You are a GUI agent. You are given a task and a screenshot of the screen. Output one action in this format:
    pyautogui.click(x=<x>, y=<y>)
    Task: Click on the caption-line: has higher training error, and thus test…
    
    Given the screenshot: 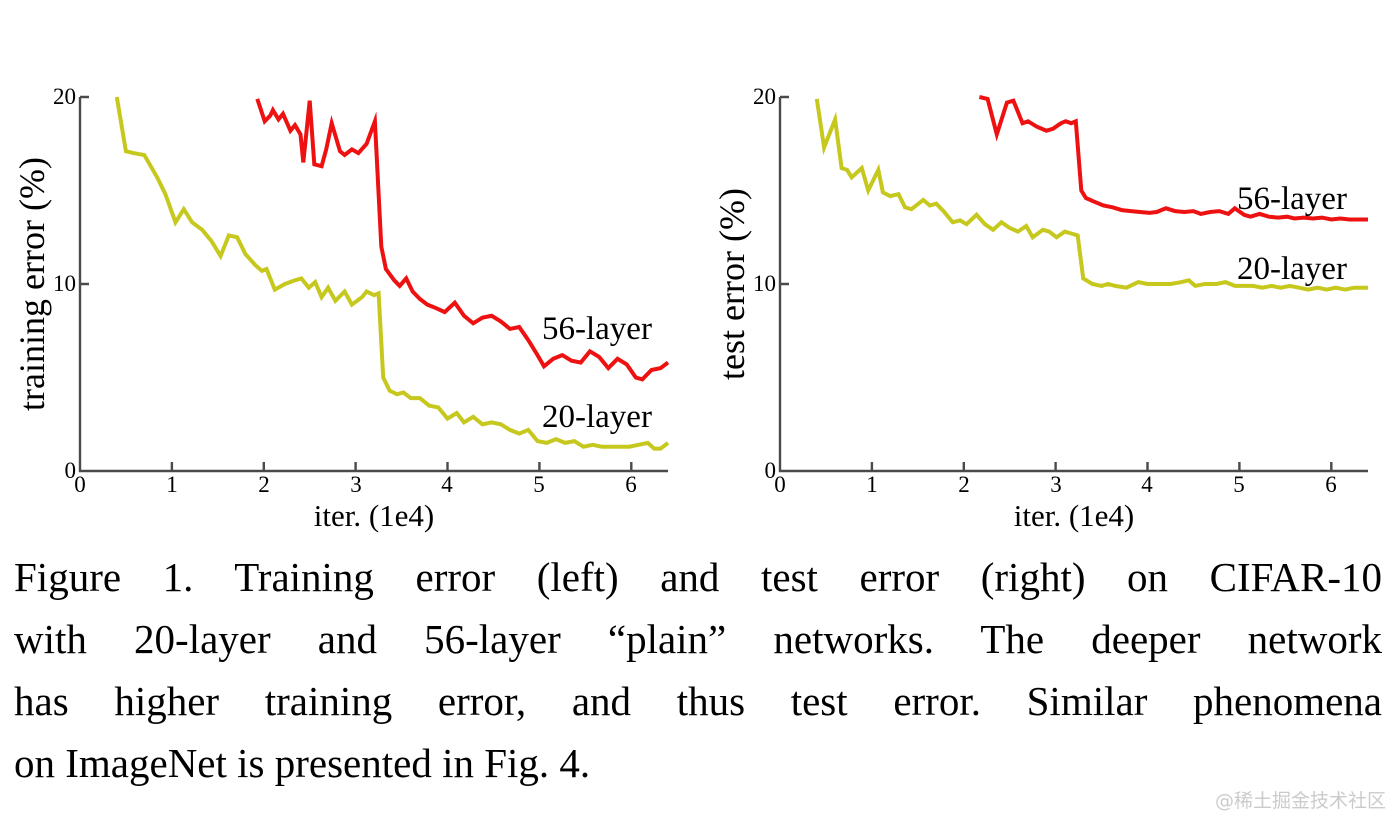 What is the action you would take?
    pyautogui.click(x=698, y=701)
    